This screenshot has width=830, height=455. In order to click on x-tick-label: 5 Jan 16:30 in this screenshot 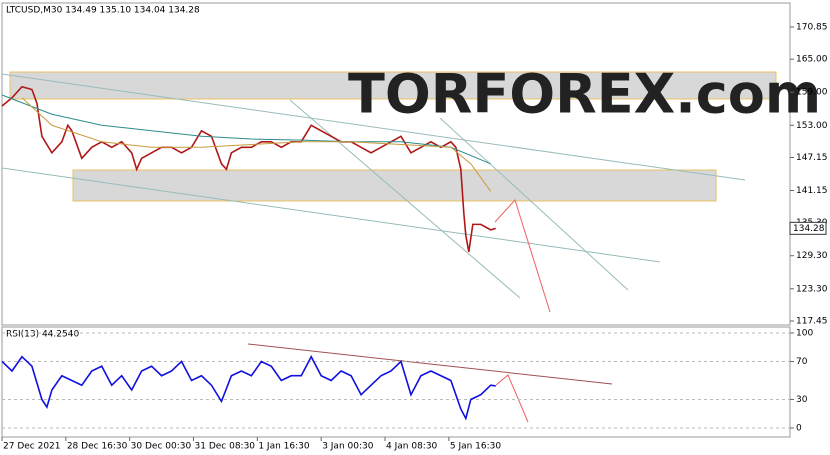, I will do `click(476, 447)`.